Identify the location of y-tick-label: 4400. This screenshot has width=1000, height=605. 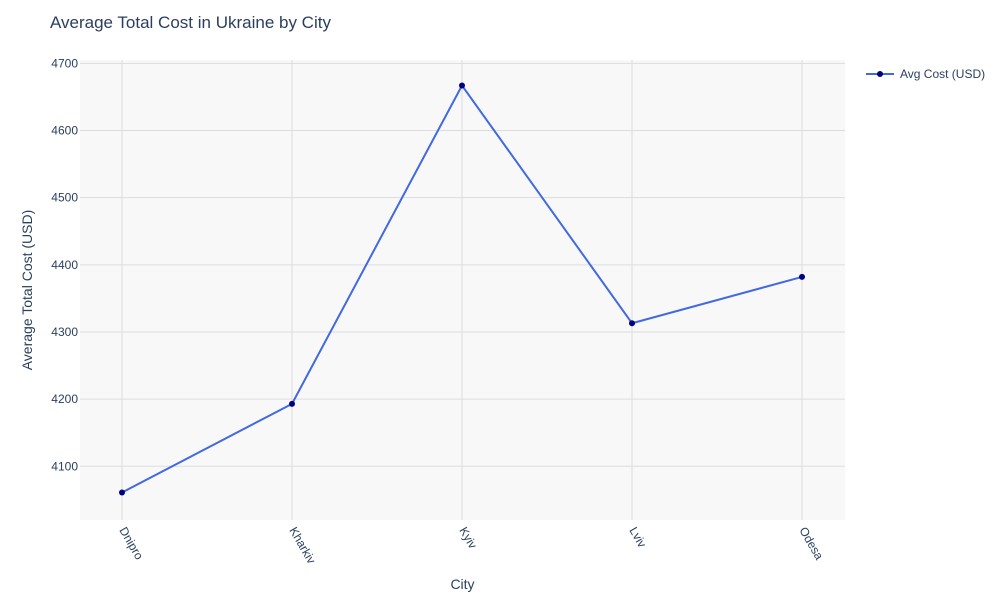
(64, 265).